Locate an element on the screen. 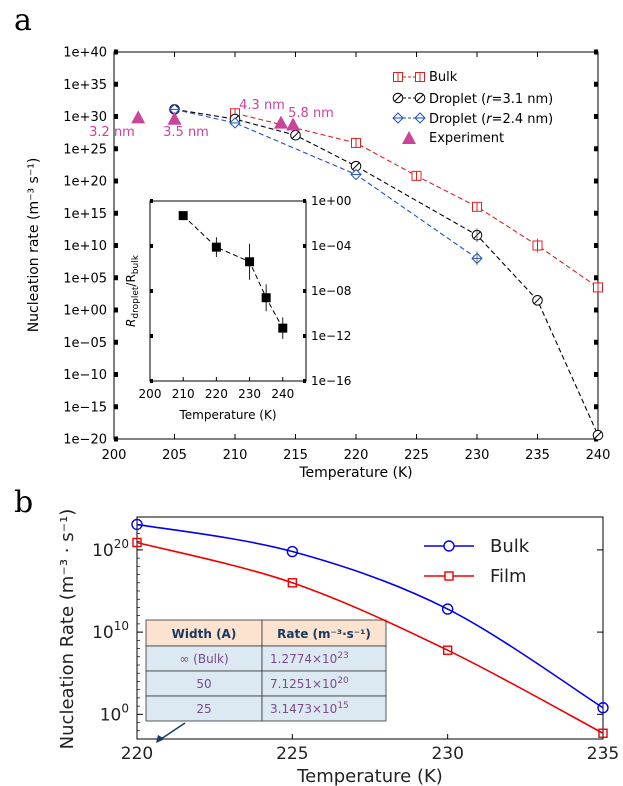 The height and width of the screenshot is (786, 623). legend-b-film: Film is located at coordinates (508, 576).